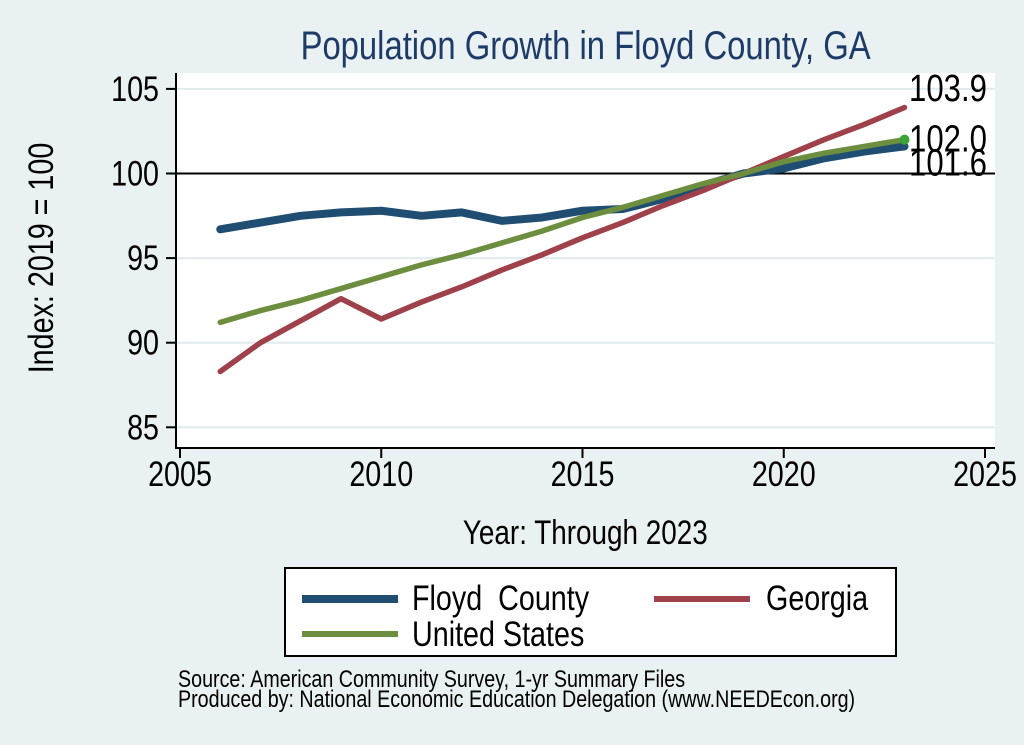  What do you see at coordinates (985, 473) in the screenshot?
I see `x-tick-label-2025: 2025` at bounding box center [985, 473].